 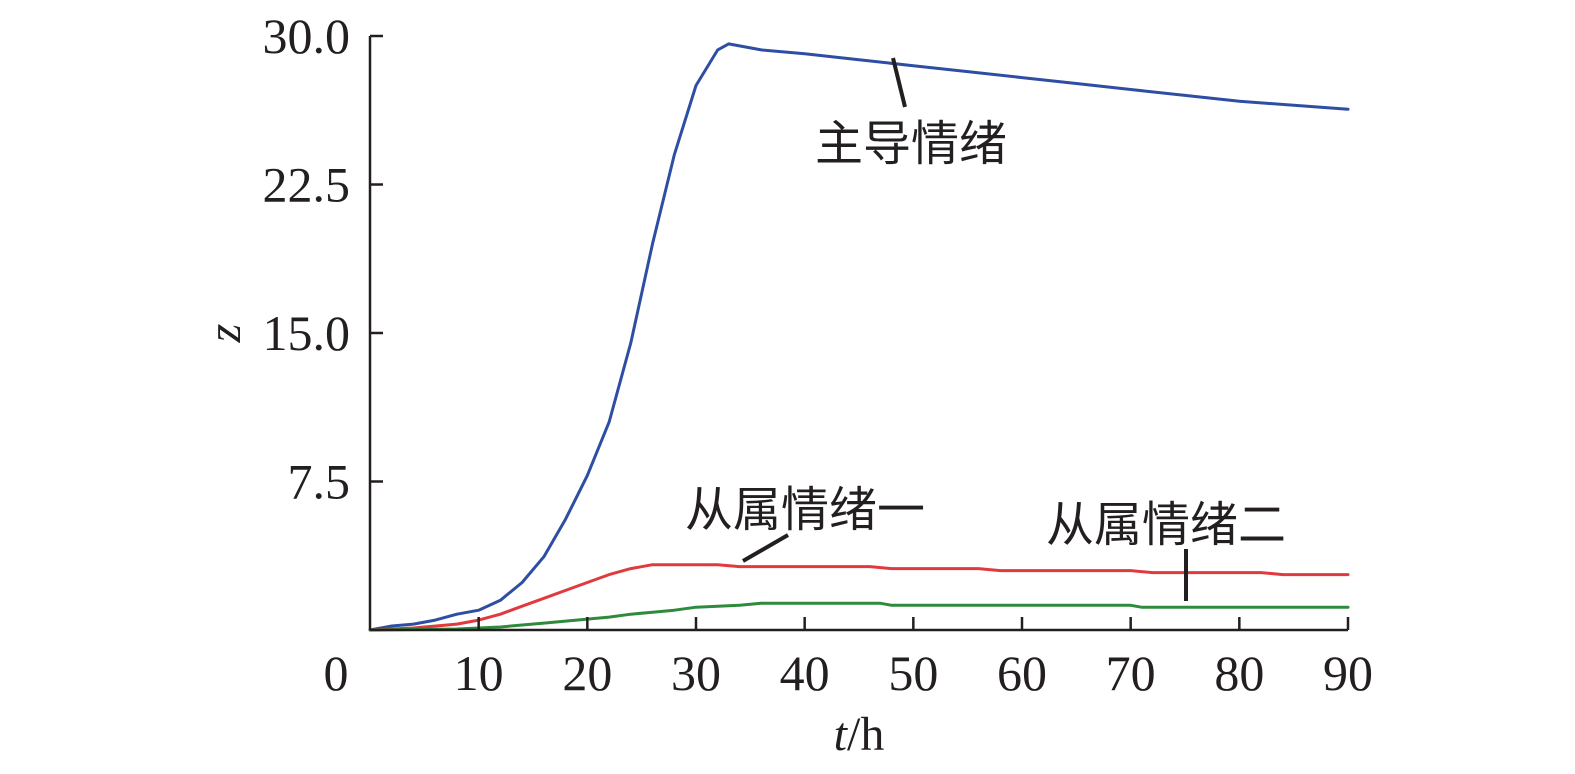 What do you see at coordinates (307, 185) in the screenshot?
I see `y-tick-label: 22.5` at bounding box center [307, 185].